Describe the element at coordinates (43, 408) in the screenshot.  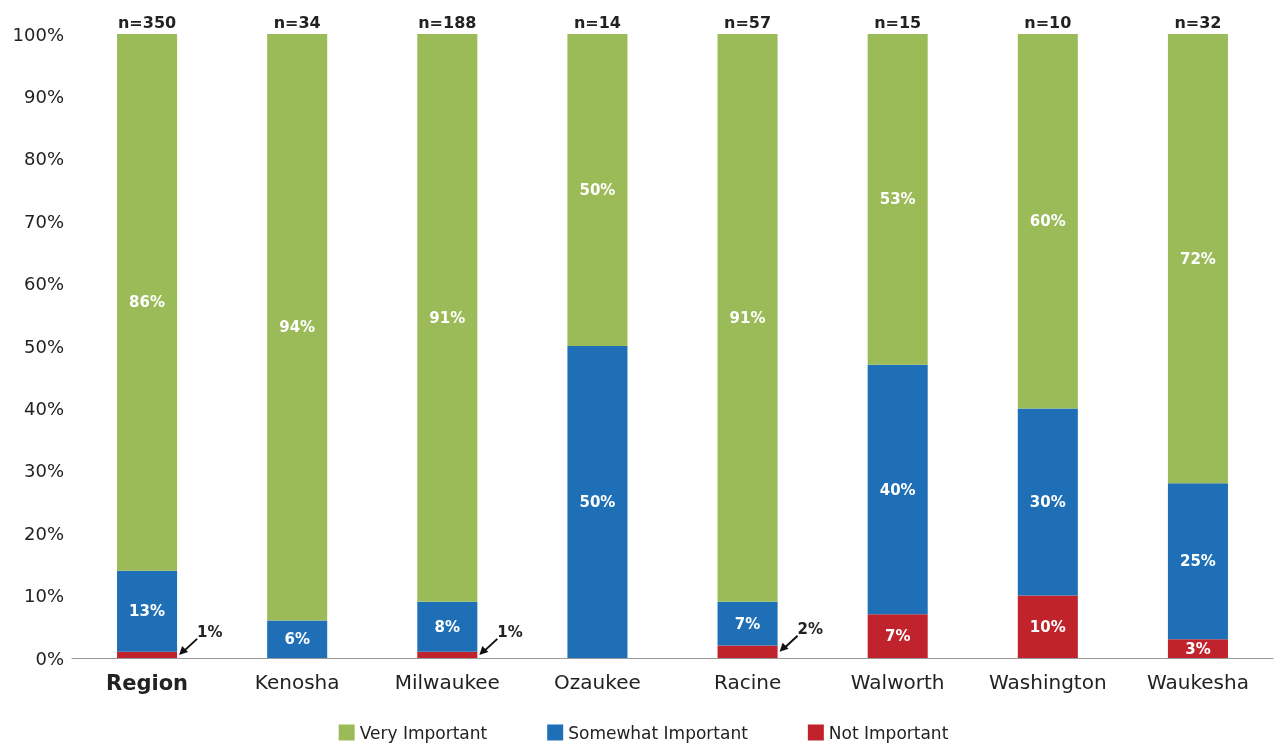
I see `y-tick-label: 40%` at that location.